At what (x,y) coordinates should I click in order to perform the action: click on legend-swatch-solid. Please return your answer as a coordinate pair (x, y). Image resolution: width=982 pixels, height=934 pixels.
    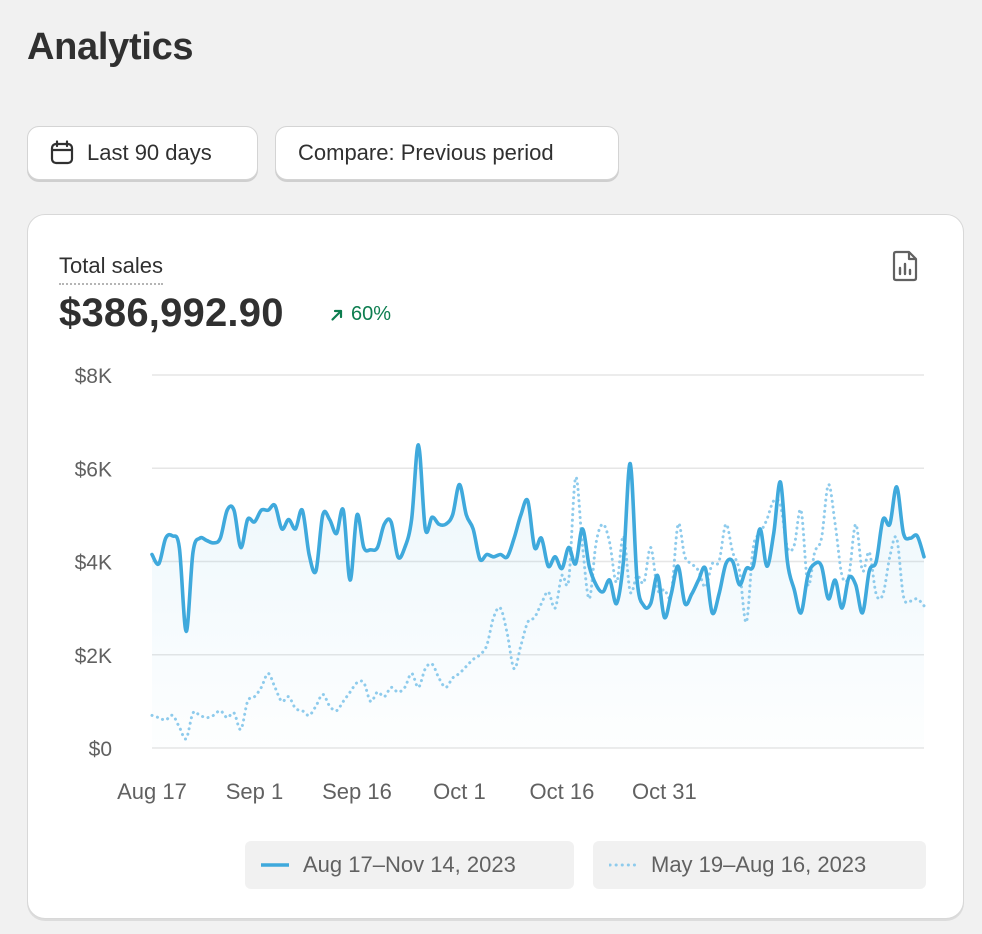
    Looking at the image, I should click on (275, 865).